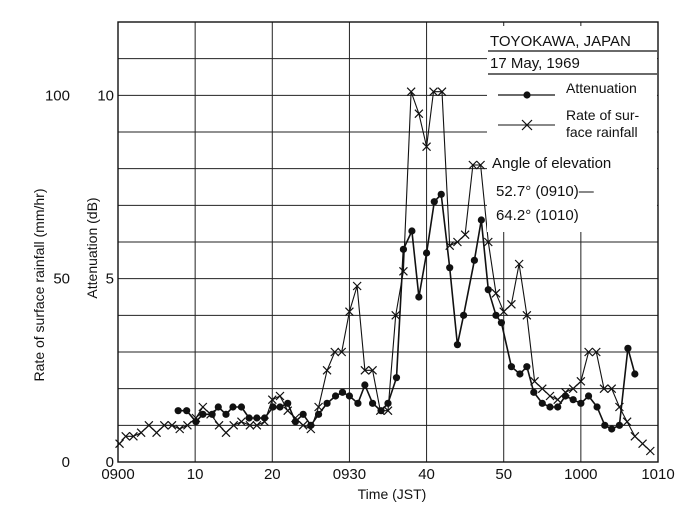 This screenshot has width=698, height=505. What do you see at coordinates (92, 247) in the screenshot?
I see `attenuation-axis-title: Attenuation (dB)` at bounding box center [92, 247].